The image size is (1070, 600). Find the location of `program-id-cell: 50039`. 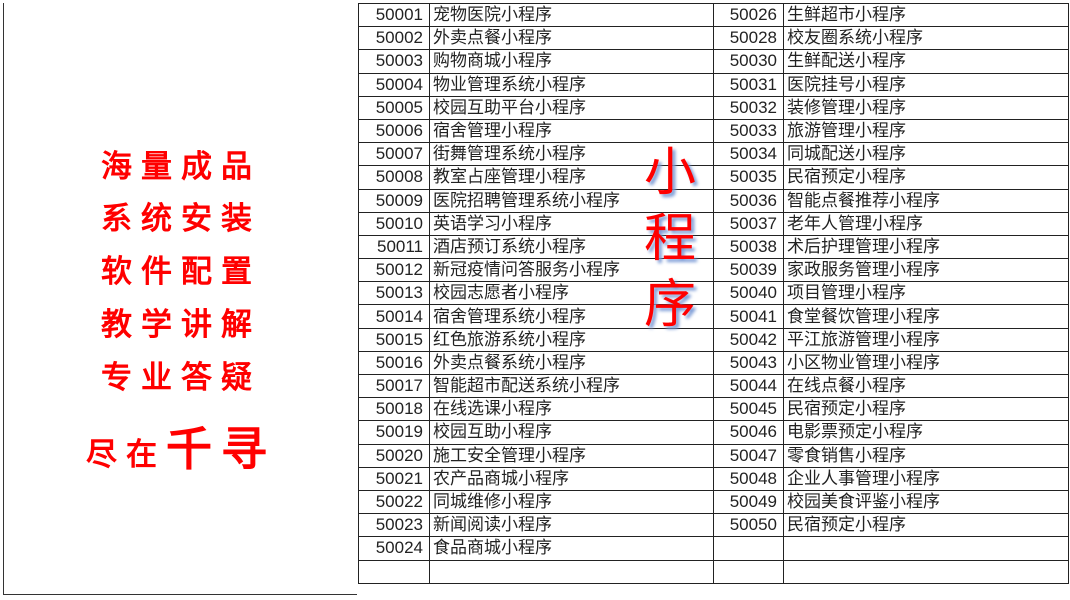

program-id-cell: 50039 is located at coordinates (748, 270).